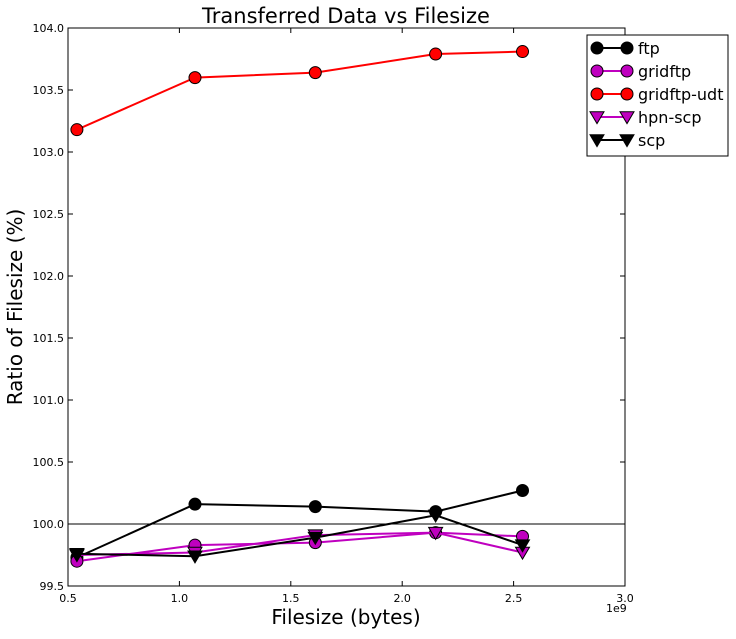 The image size is (736, 639). I want to click on chart-title: Transferred Data vs Filesize, so click(345, 16).